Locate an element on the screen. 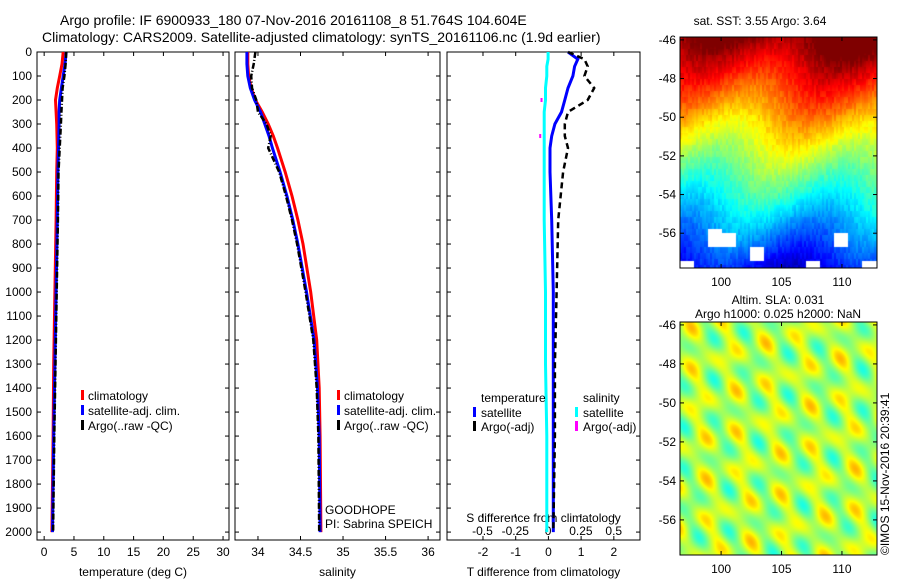  legend-label: Argo(..raw -QC) is located at coordinates (386, 426).